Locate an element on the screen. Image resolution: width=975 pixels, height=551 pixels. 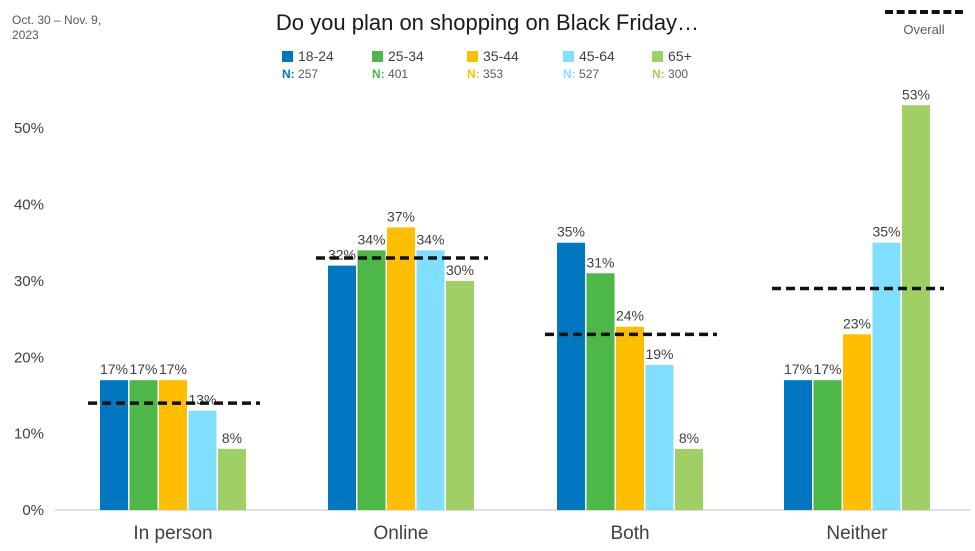
legend-item-18-24: 18-24 N: 257 is located at coordinates (308, 64).